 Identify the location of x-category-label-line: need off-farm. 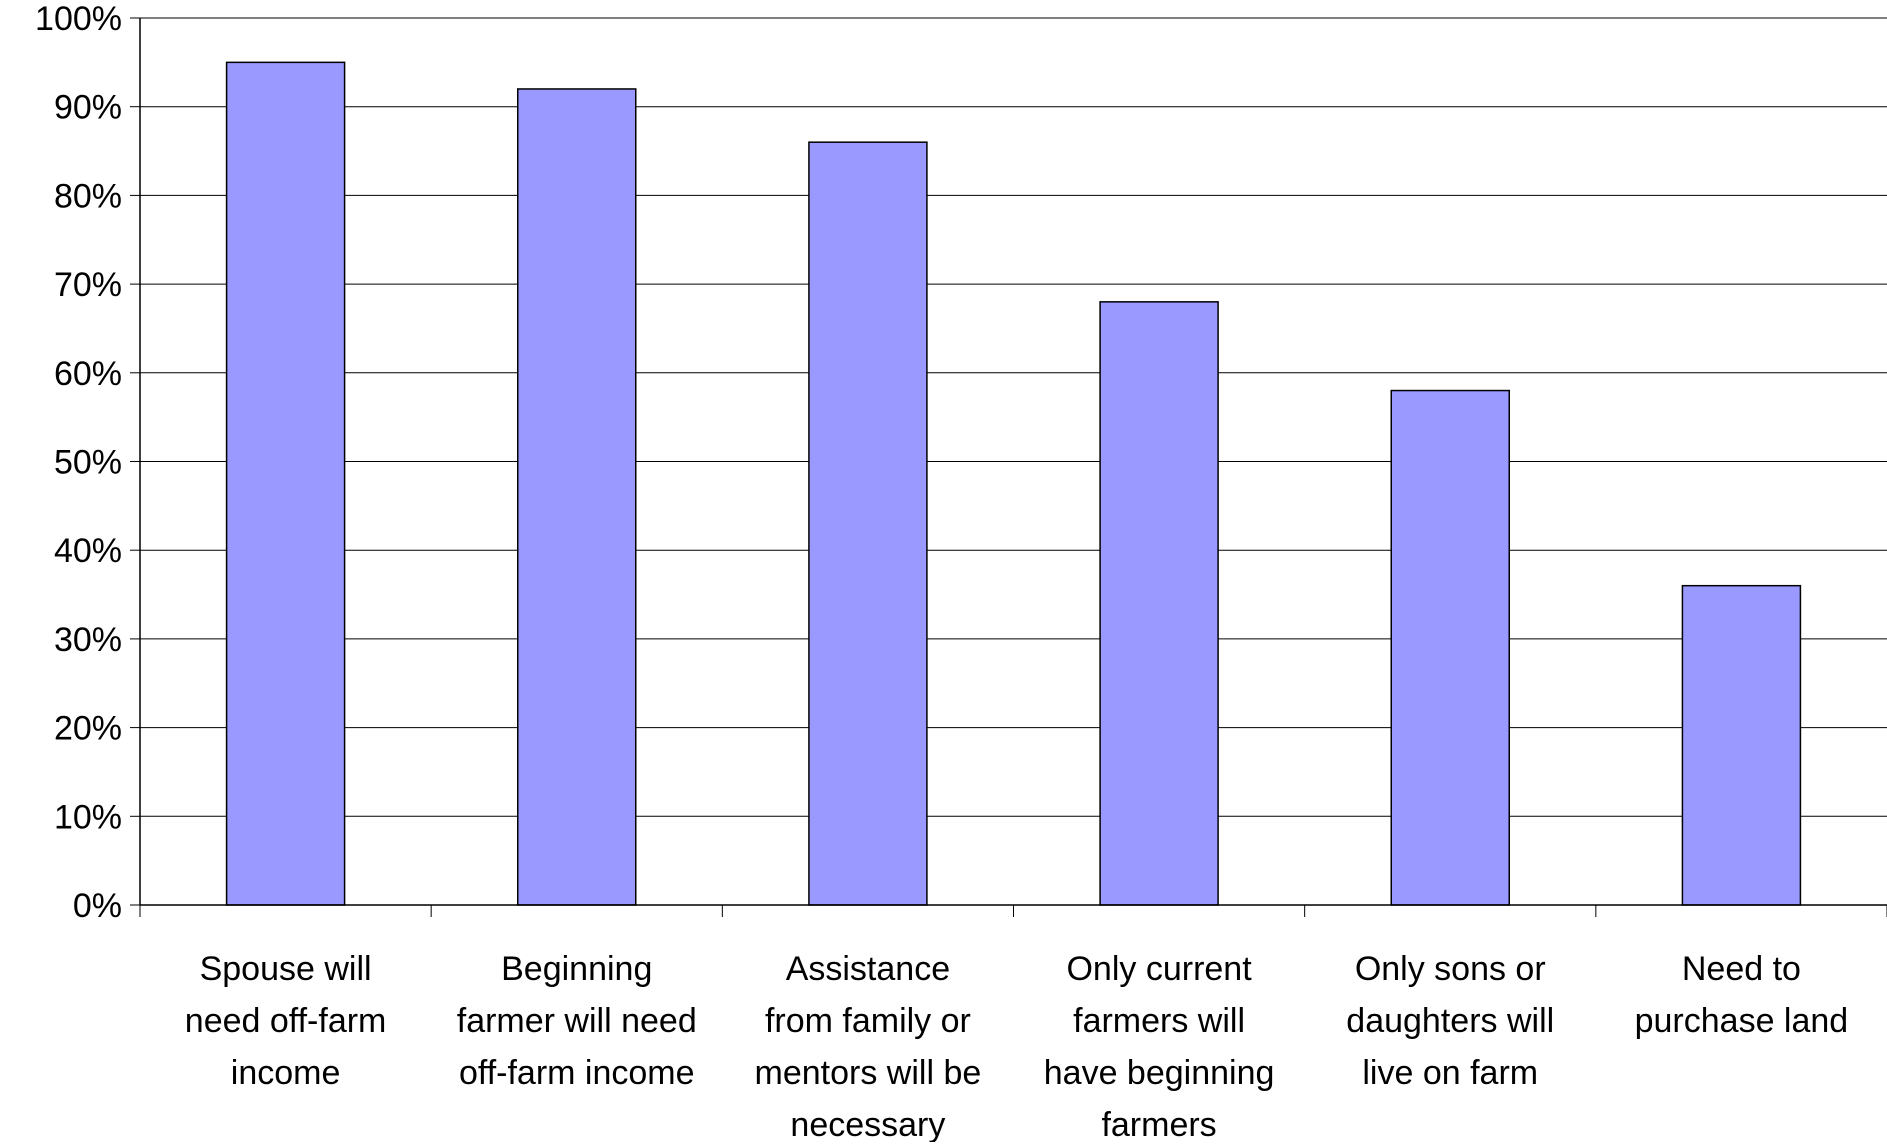
(286, 1021).